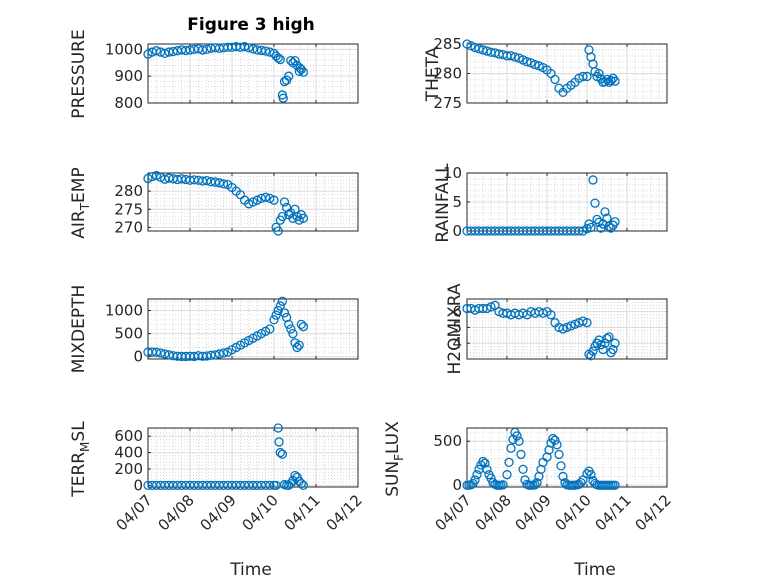 The height and width of the screenshot is (583, 778). I want to click on y-tick-label: 5, so click(457, 202).